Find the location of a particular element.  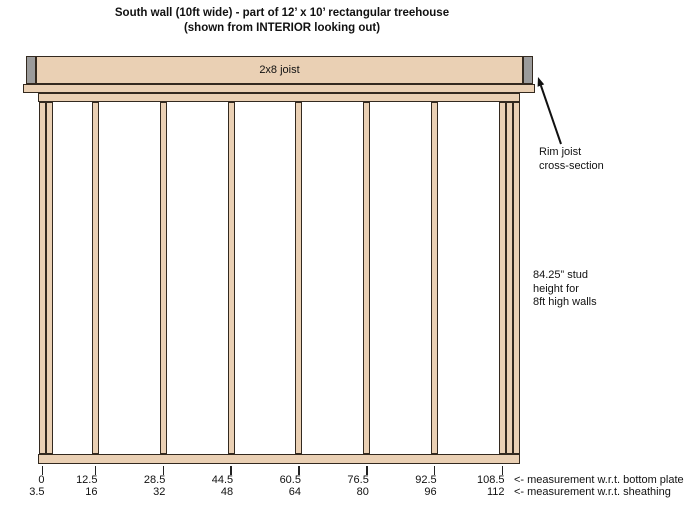

bottom-plate is located at coordinates (279, 459).